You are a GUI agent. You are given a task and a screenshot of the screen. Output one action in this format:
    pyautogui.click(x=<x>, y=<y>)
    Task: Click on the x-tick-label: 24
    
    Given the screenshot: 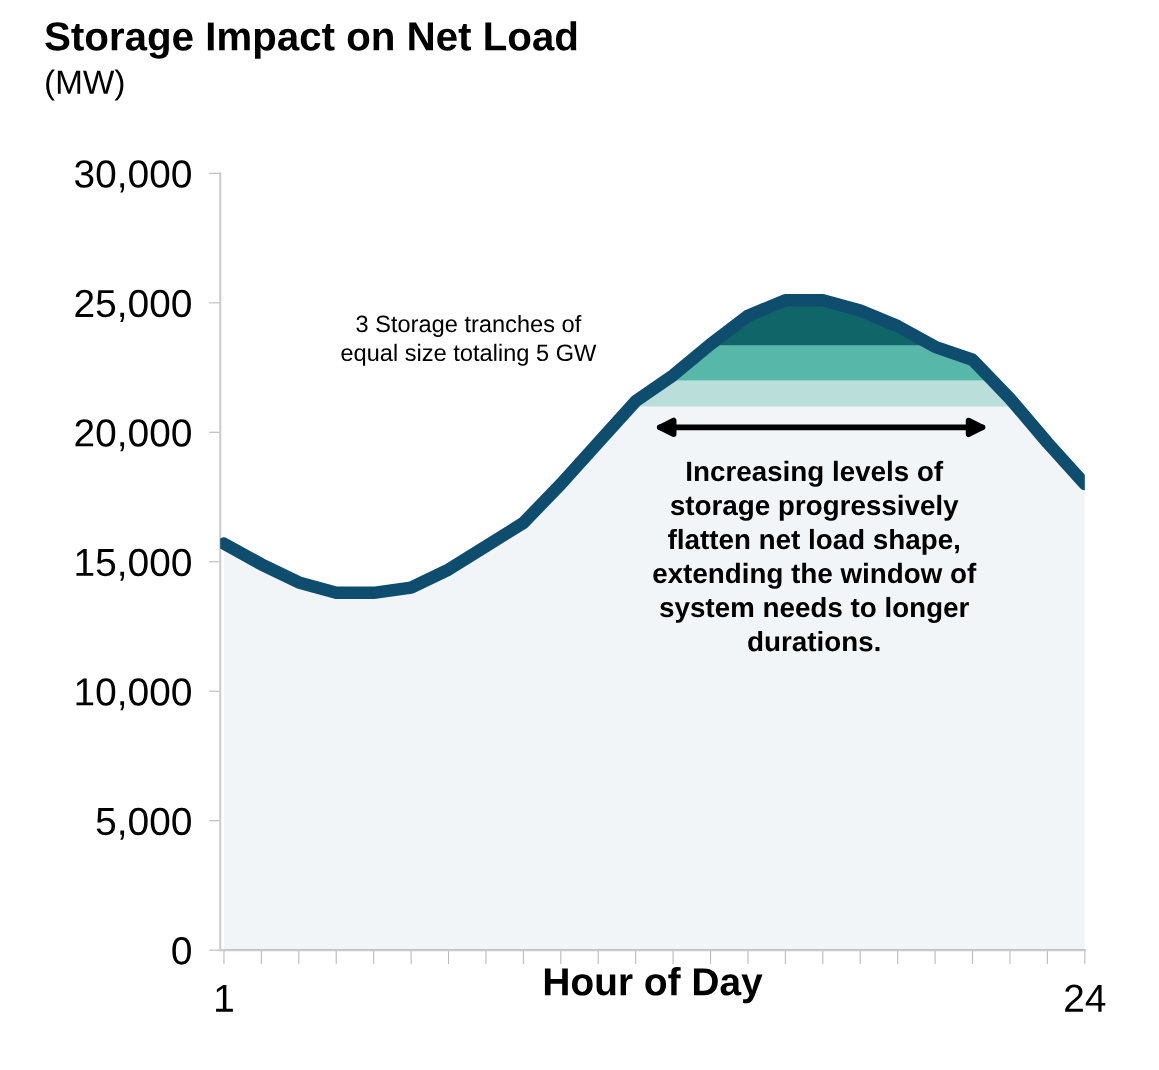 What is the action you would take?
    pyautogui.click(x=1085, y=998)
    